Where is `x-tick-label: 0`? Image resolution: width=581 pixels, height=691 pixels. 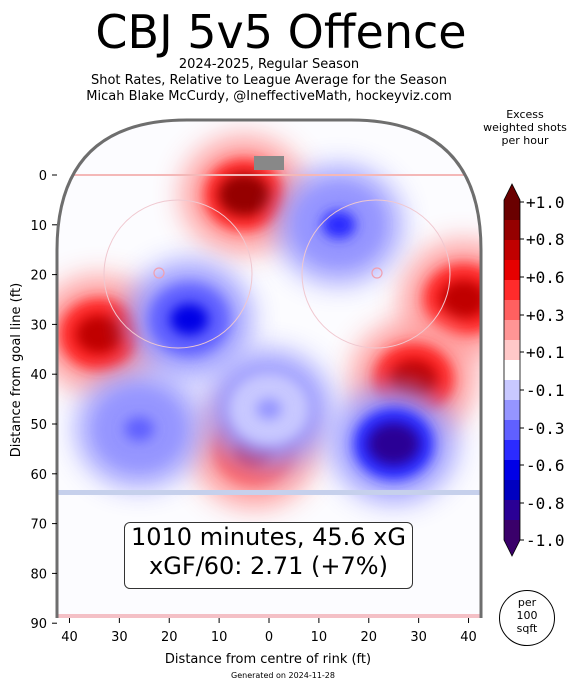
x-tick-label: 0 is located at coordinates (269, 637).